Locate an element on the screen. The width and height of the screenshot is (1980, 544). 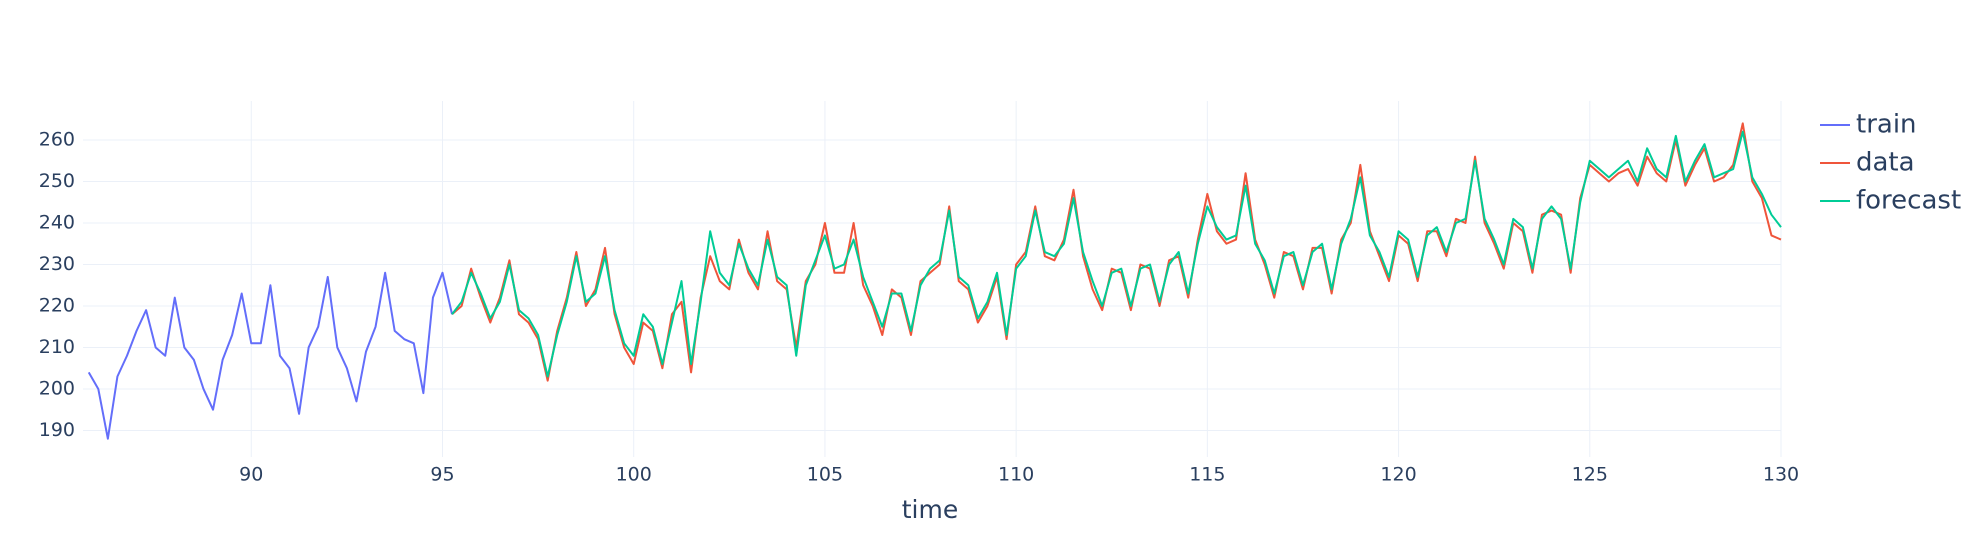
legend-label: train is located at coordinates (1886, 125).